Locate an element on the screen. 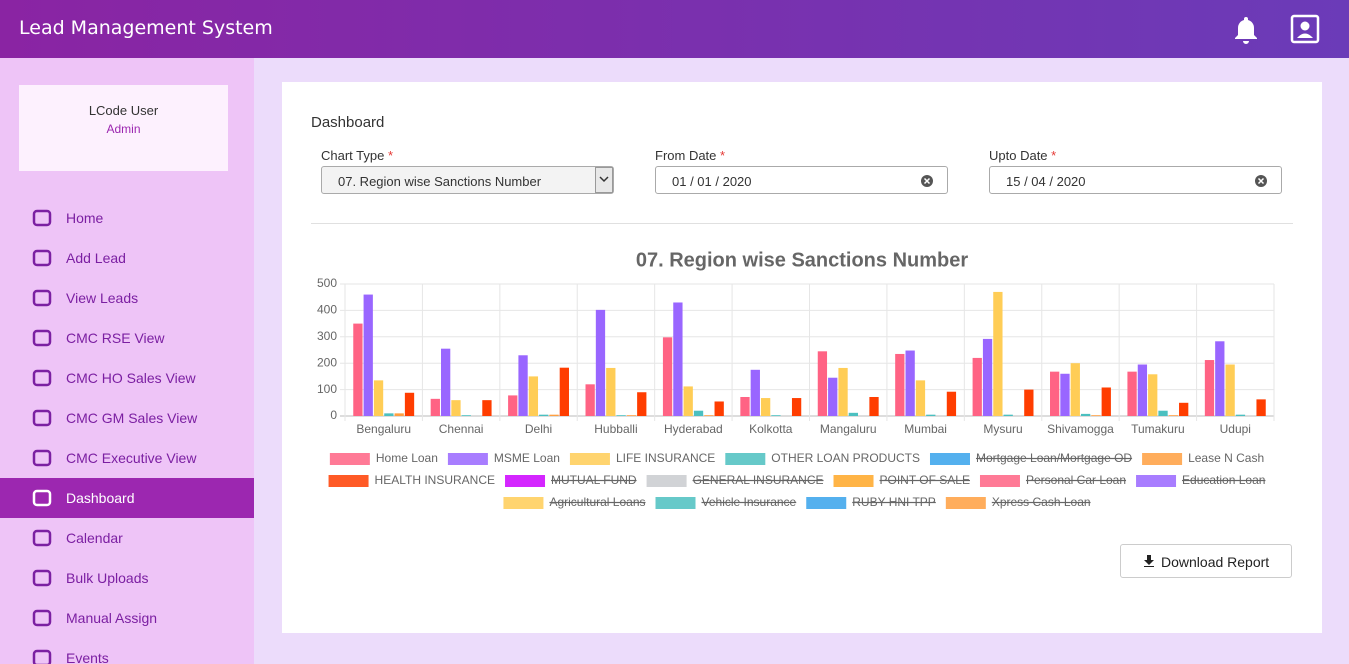 This screenshot has height=664, width=1349. field-label: Chart Type * is located at coordinates (357, 155).